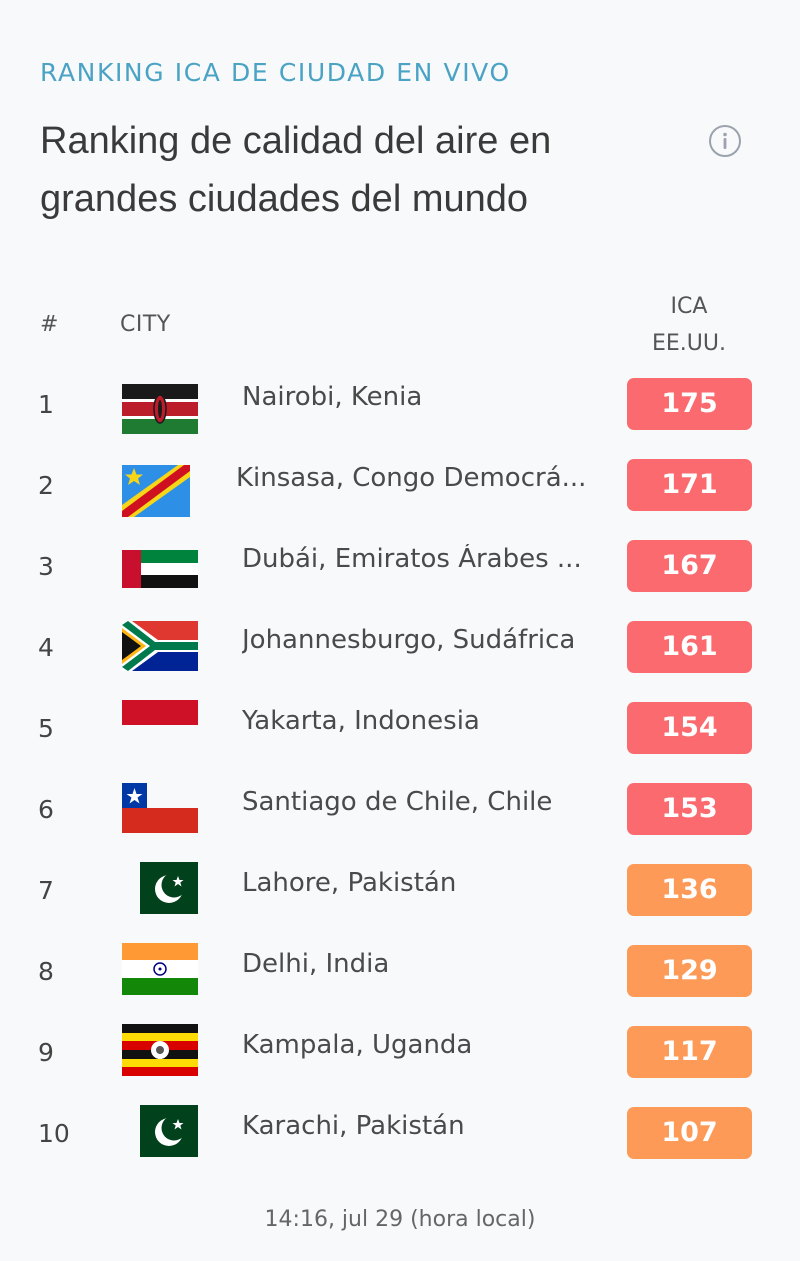 Image resolution: width=800 pixels, height=1261 pixels. What do you see at coordinates (689, 1052) in the screenshot?
I see `aqi-badge: 117` at bounding box center [689, 1052].